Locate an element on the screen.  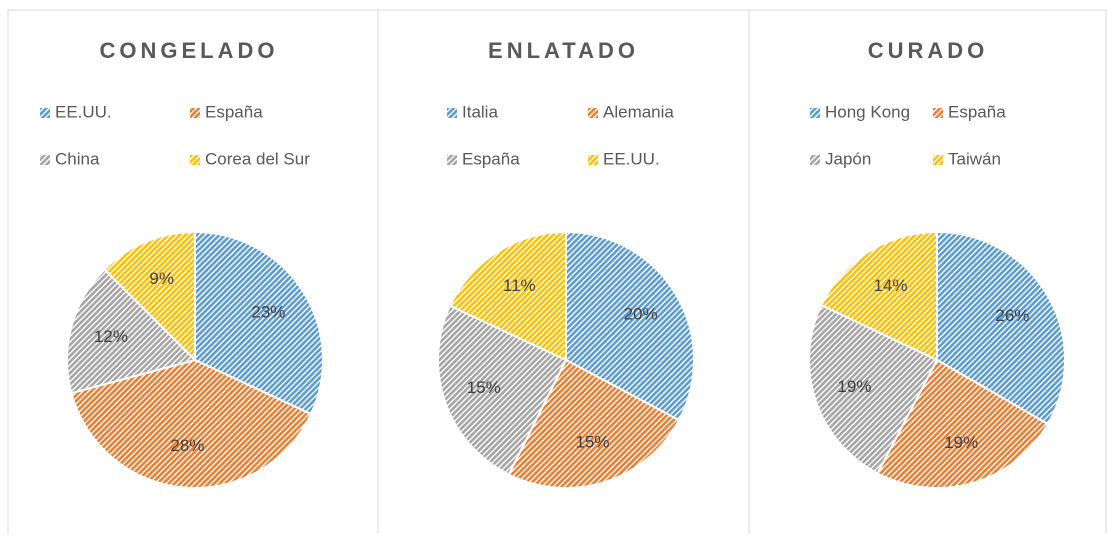
legend-label: Corea del Sur is located at coordinates (257, 158).